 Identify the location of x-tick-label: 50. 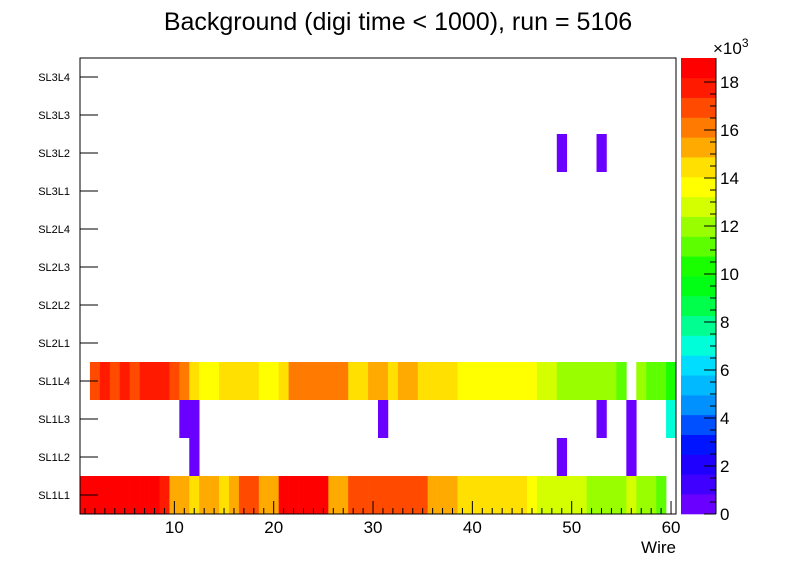
(571, 527).